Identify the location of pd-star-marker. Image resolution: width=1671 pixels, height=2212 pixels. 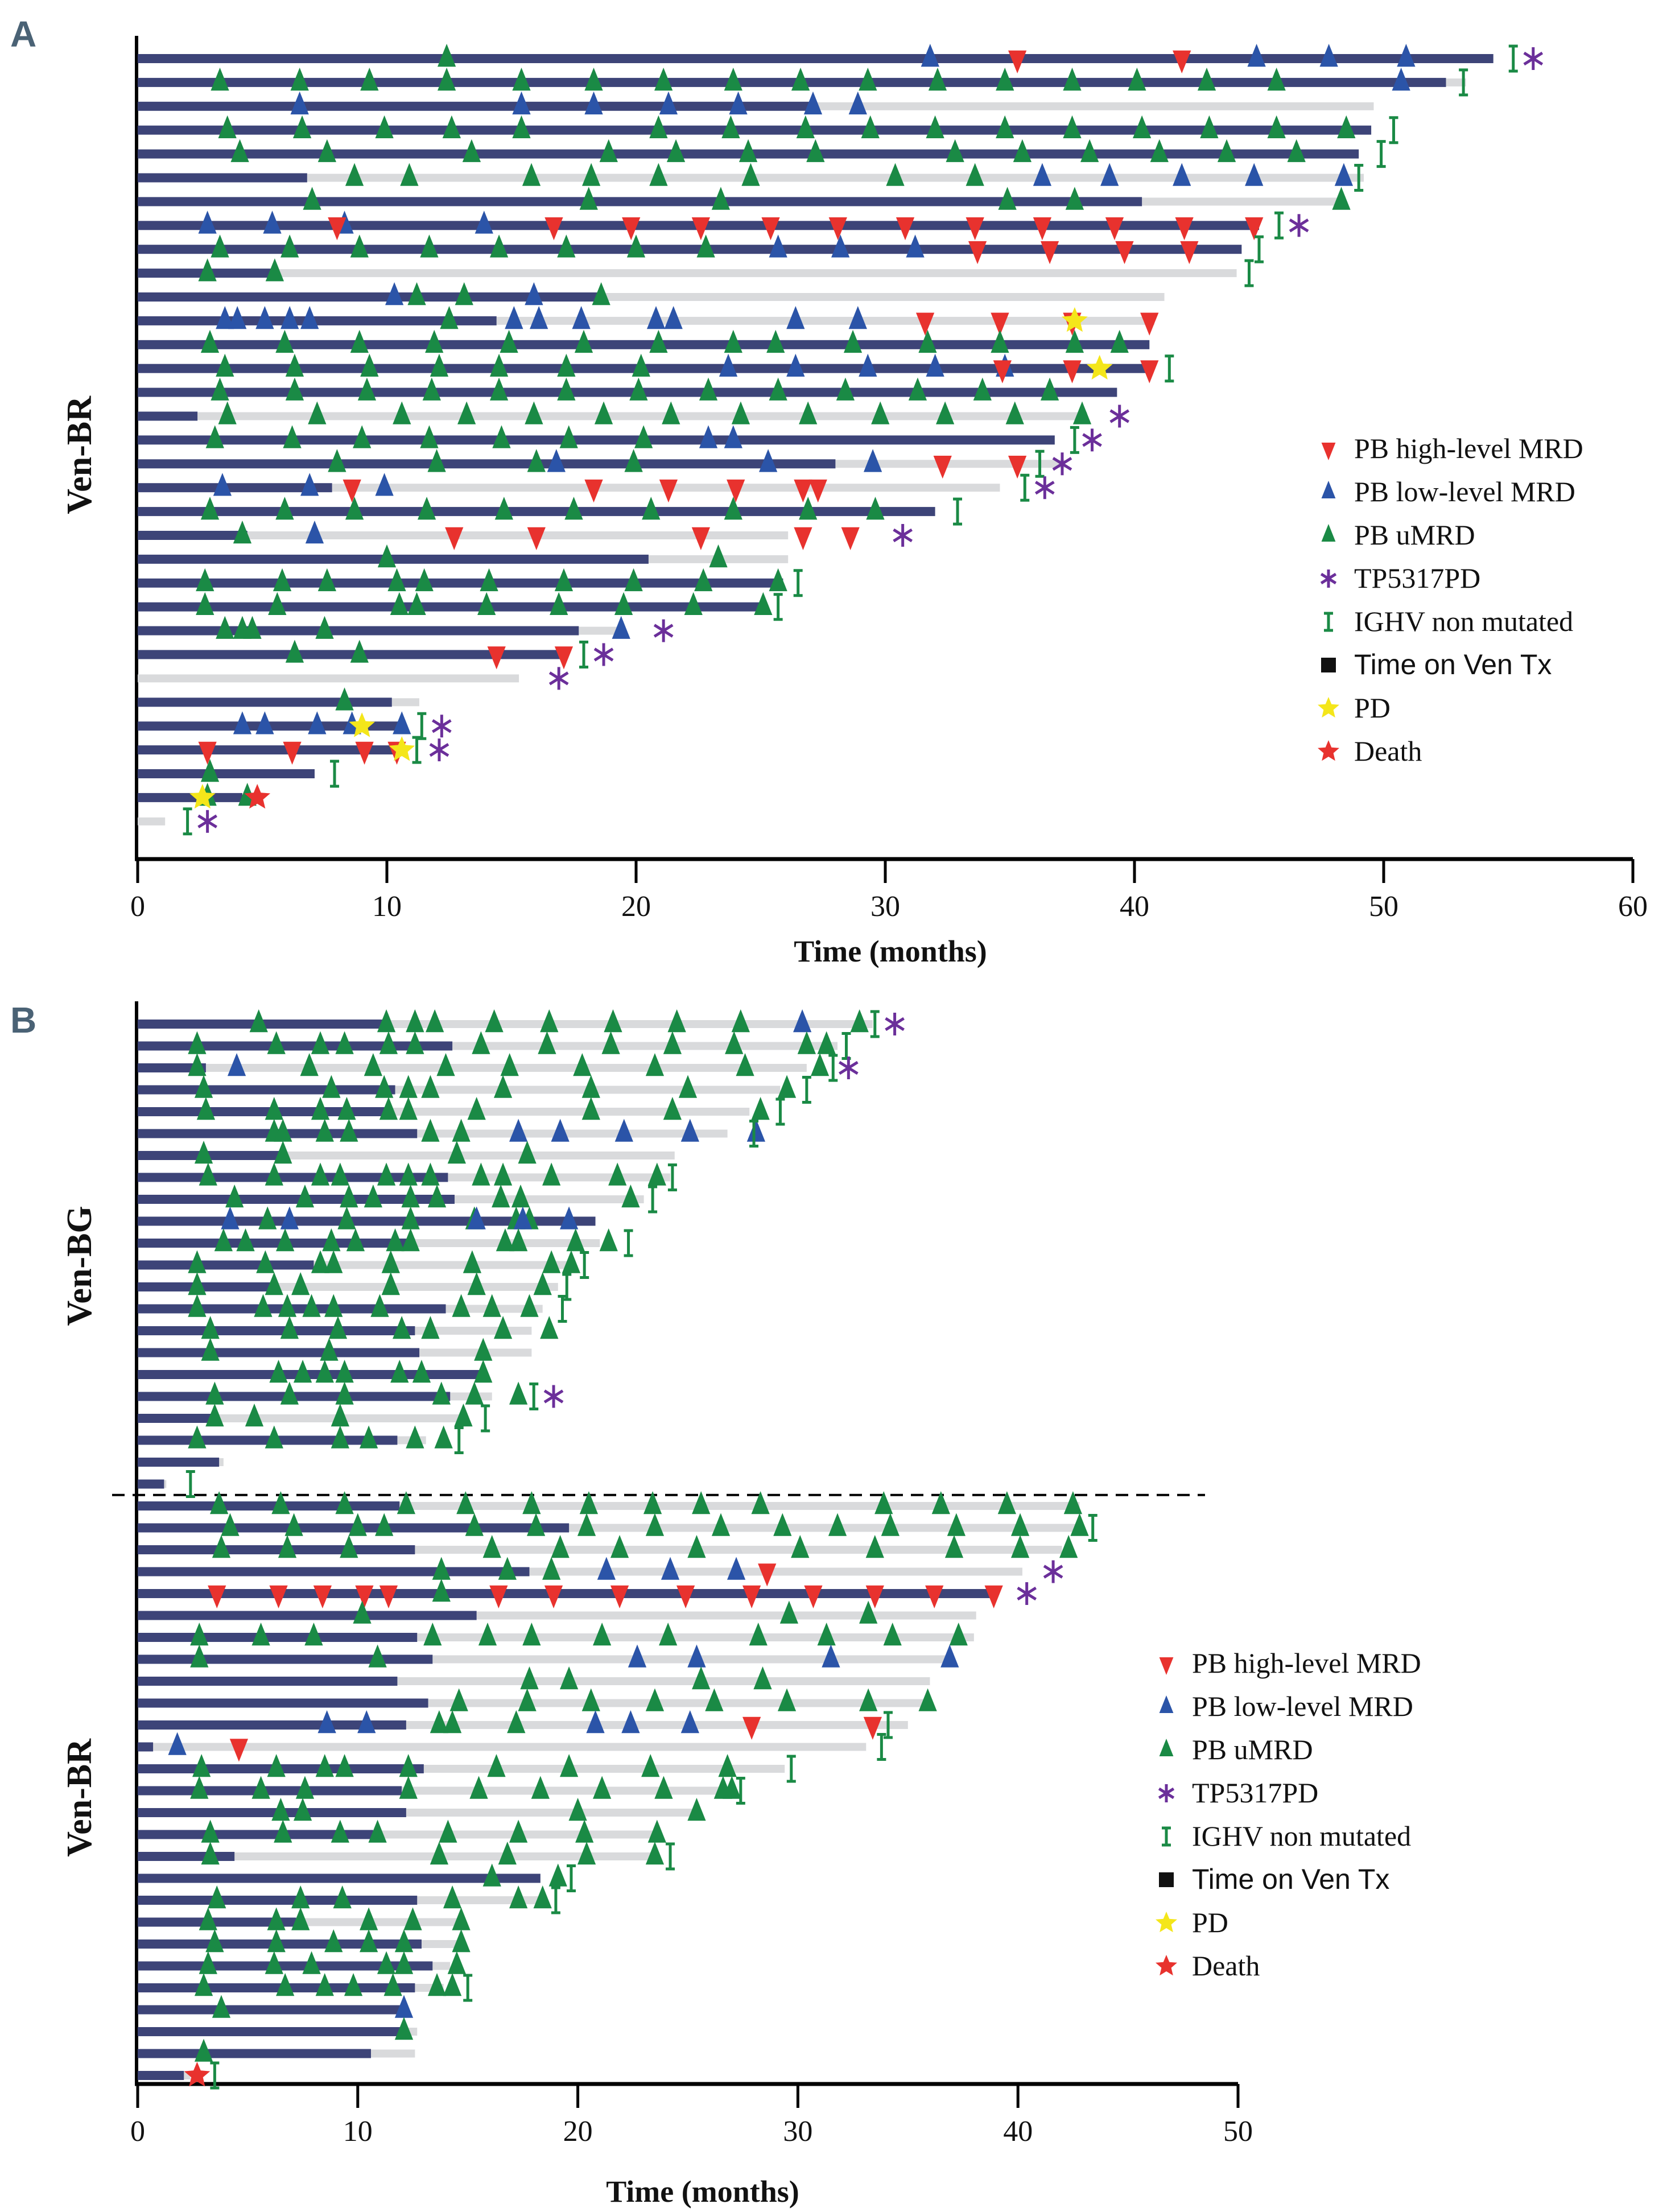
(402, 749).